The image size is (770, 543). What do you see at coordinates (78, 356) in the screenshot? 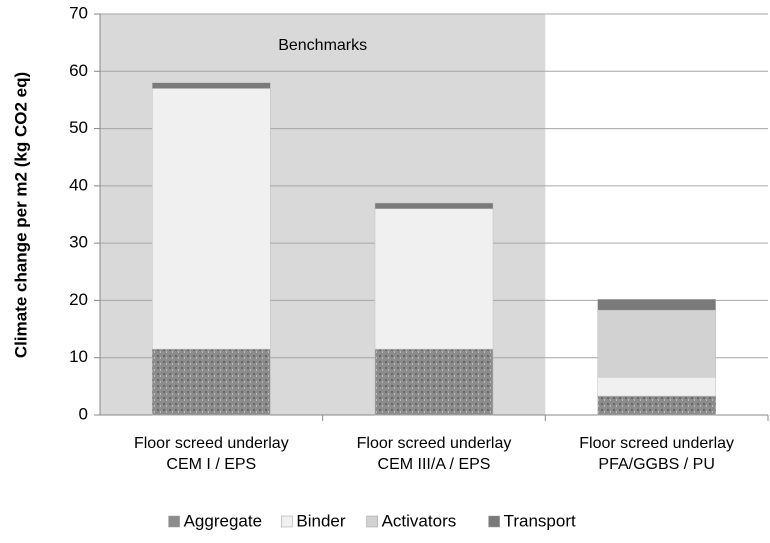
I see `y-tick-label: 10` at bounding box center [78, 356].